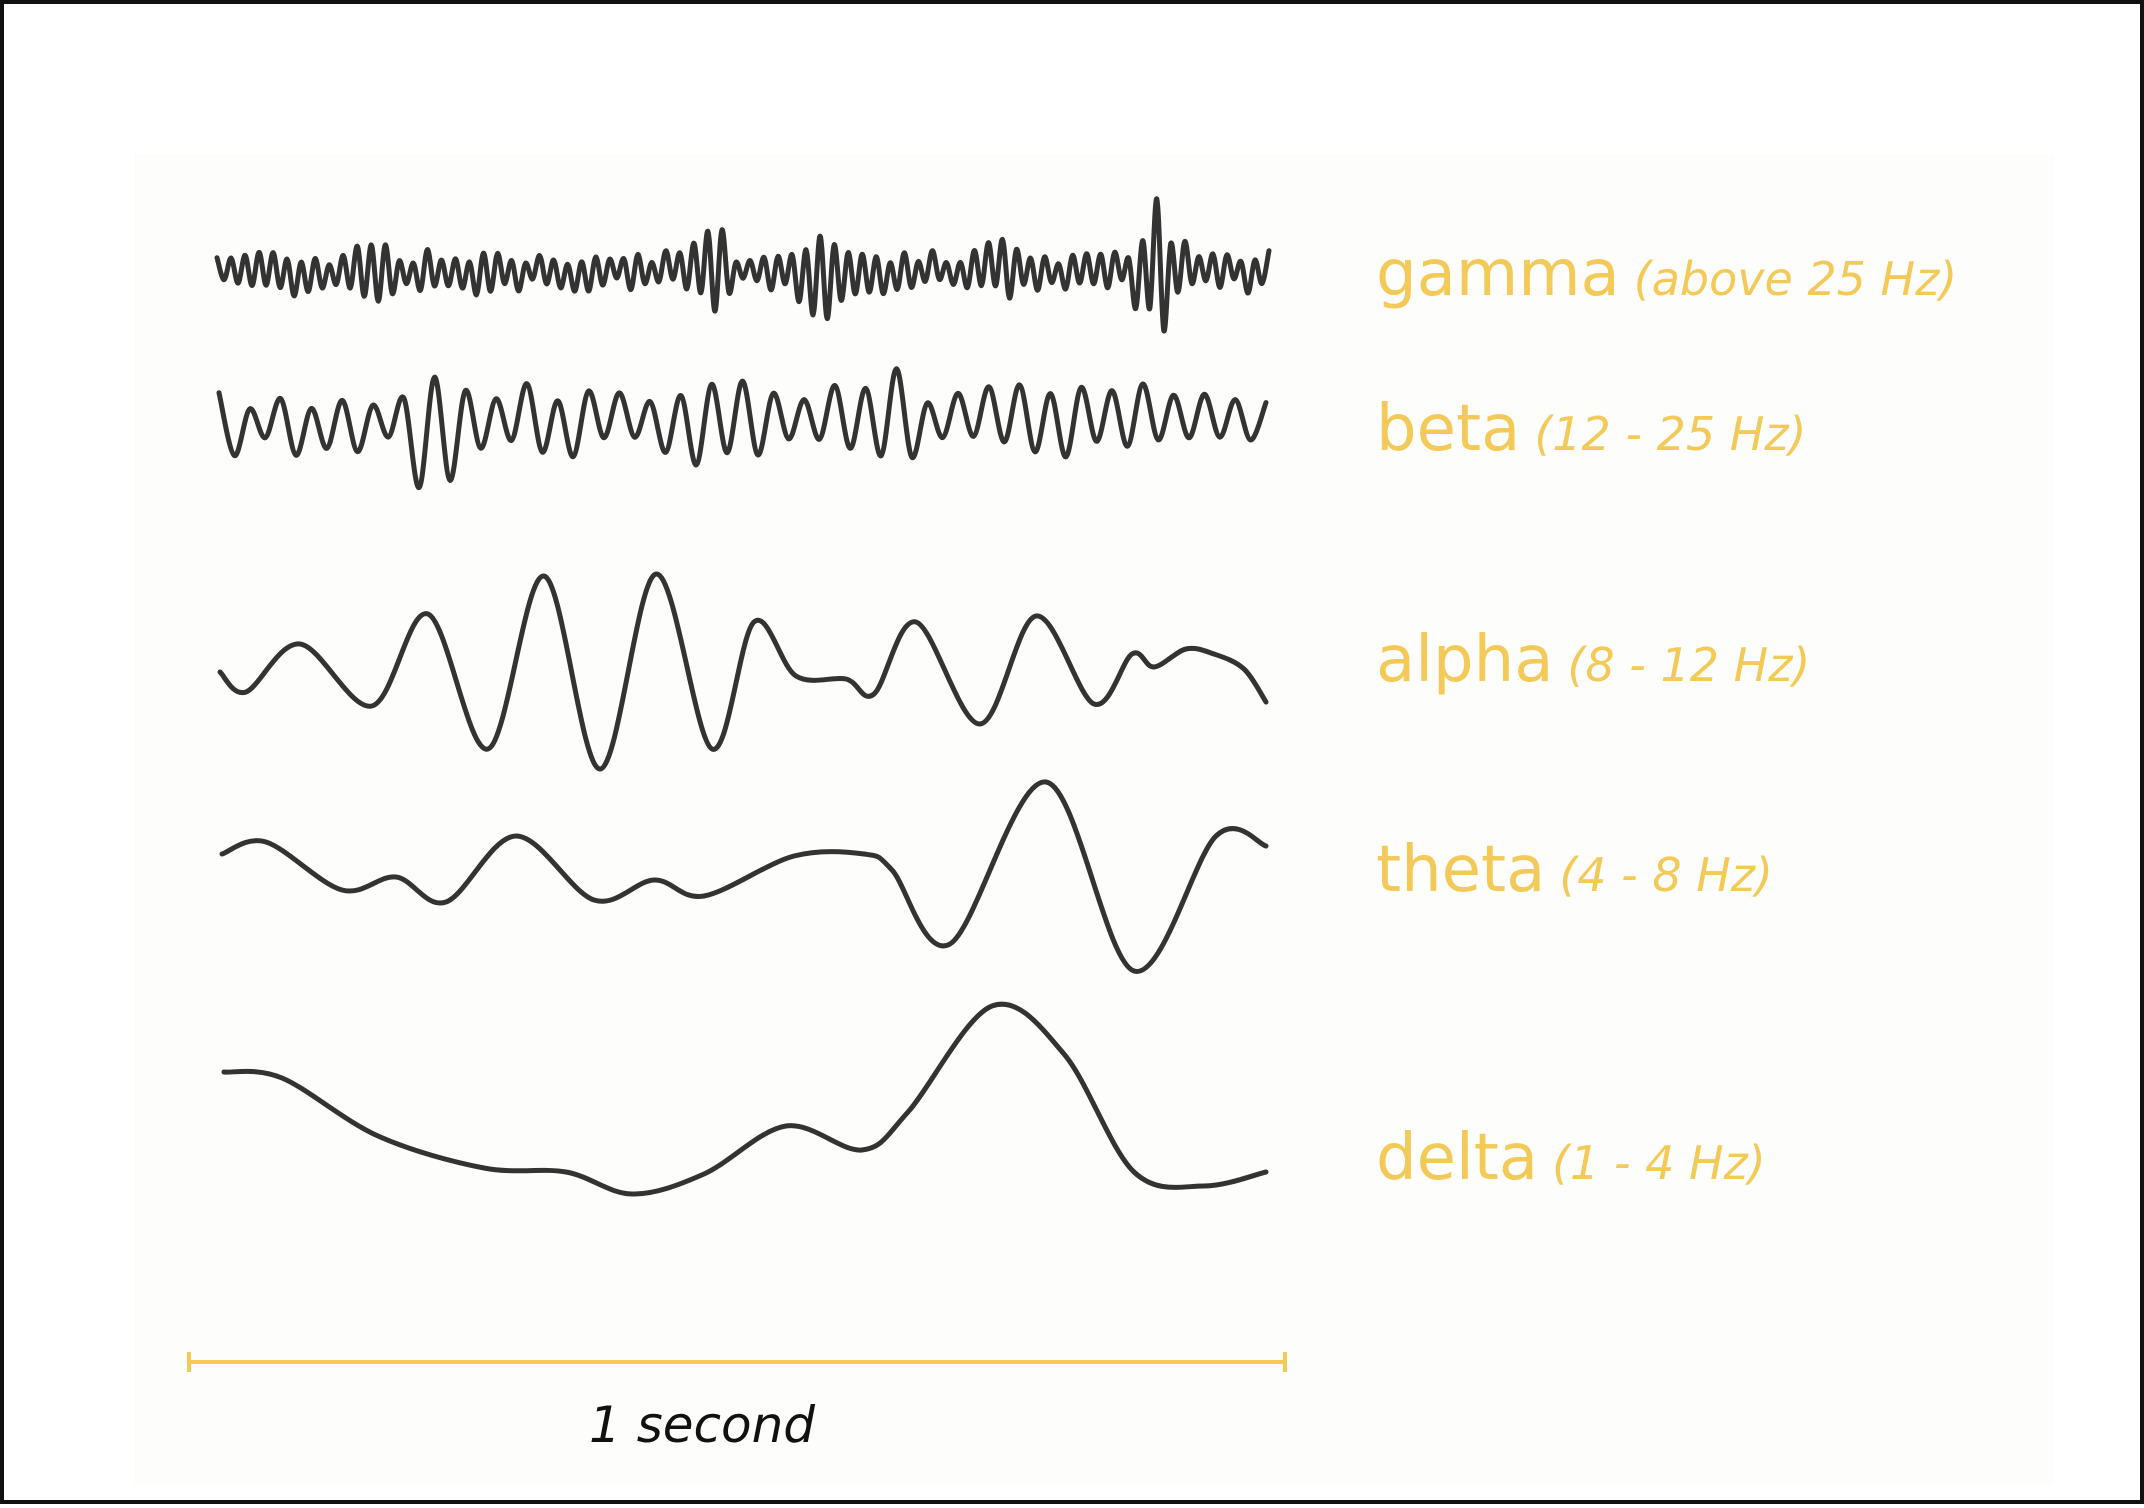  Describe the element at coordinates (1498, 274) in the screenshot. I see `gamma-band-name: gamma` at that location.